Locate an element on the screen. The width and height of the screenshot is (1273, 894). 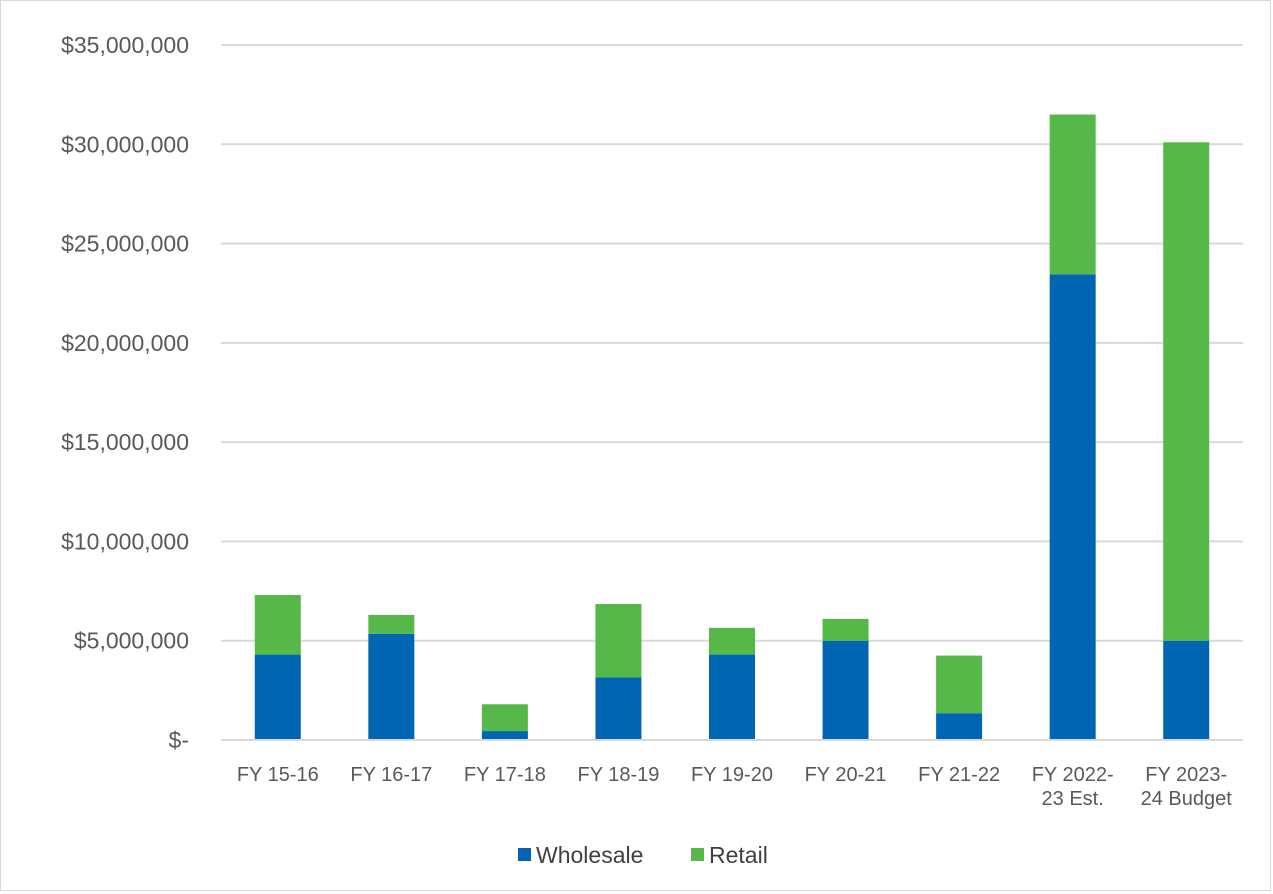
y-tick-label: $15,000,000 is located at coordinates (125, 442).